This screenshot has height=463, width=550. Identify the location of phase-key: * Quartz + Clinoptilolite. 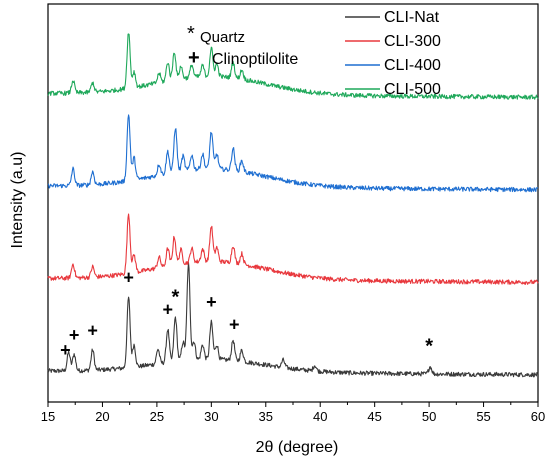
(242, 46).